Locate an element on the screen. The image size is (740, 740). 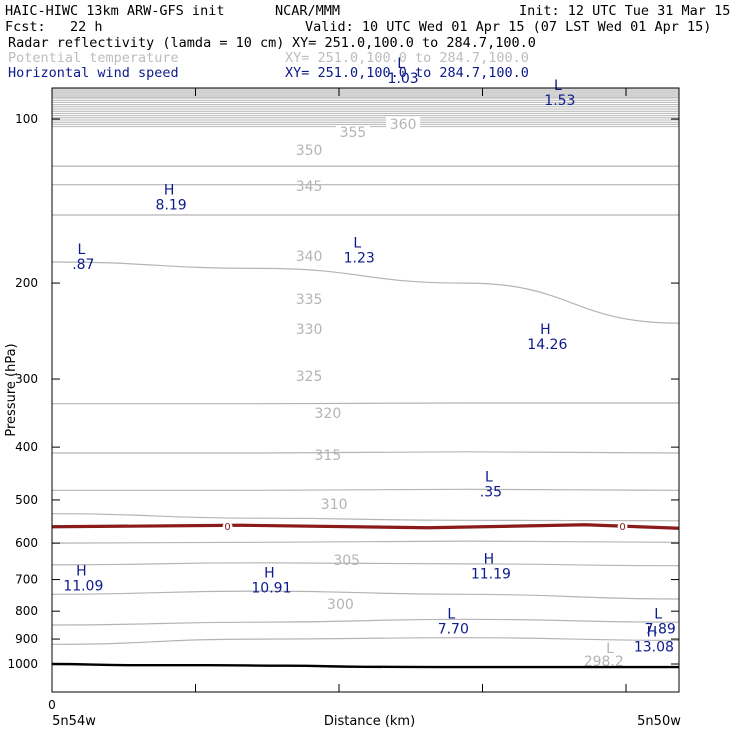
theta-label-355: 355 is located at coordinates (353, 133).